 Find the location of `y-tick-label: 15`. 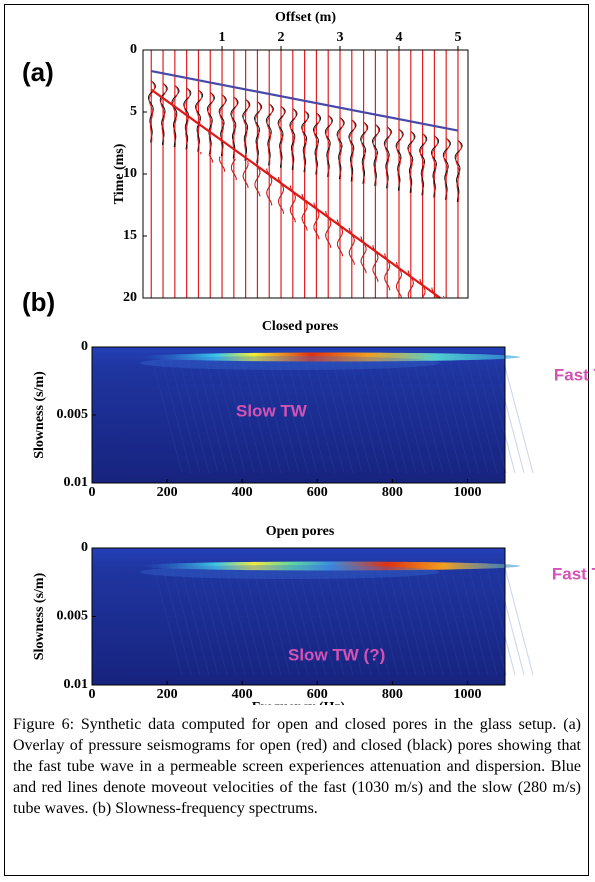

y-tick-label: 15 is located at coordinates (130, 235).